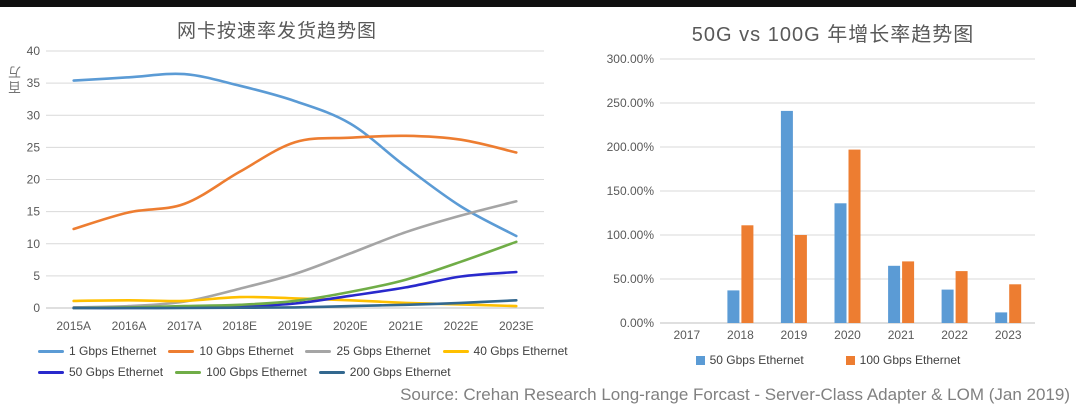 The width and height of the screenshot is (1076, 412). What do you see at coordinates (538, 3) in the screenshot?
I see `top-black-bar` at bounding box center [538, 3].